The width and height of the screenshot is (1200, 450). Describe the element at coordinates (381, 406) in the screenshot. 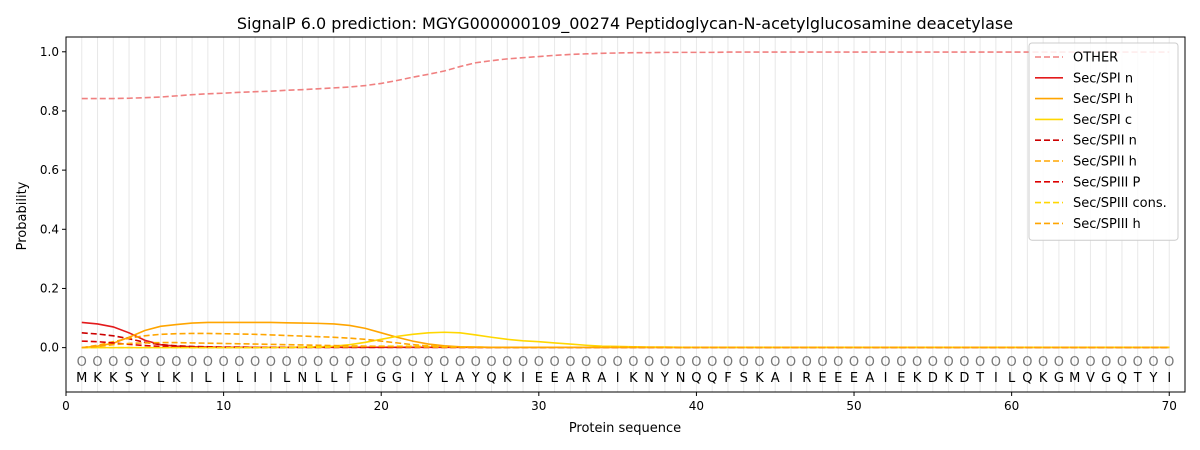

I see `x-tick-label: 20` at that location.